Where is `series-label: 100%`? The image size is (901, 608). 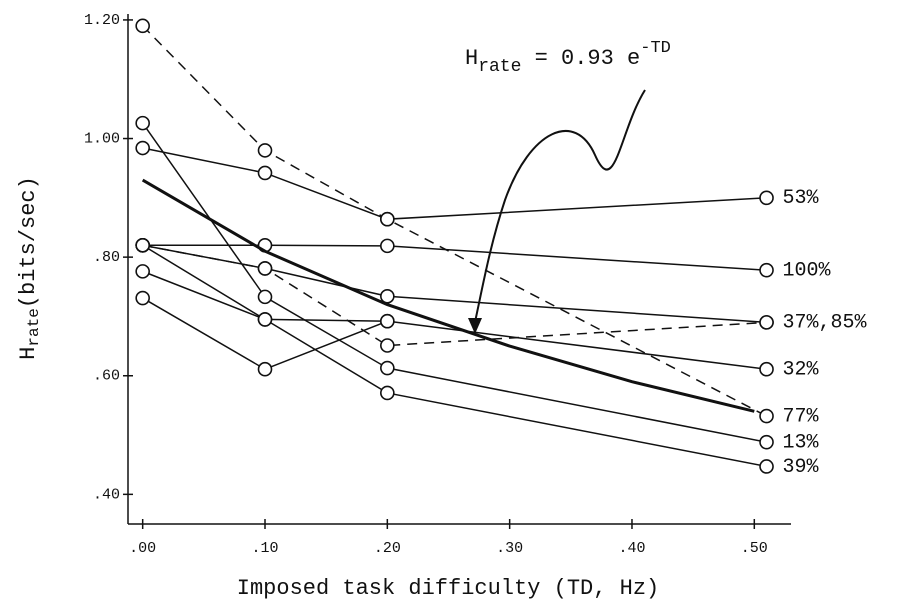 series-label: 100% is located at coordinates (807, 270).